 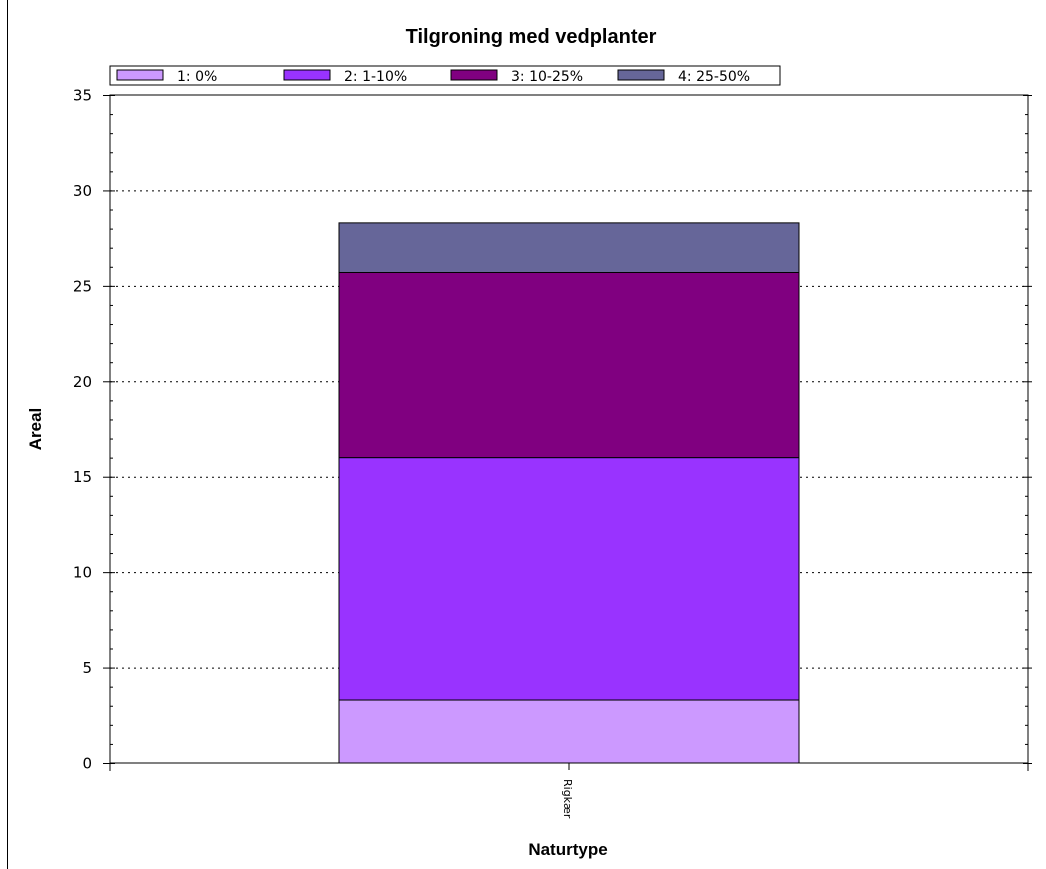 What do you see at coordinates (197, 77) in the screenshot?
I see `legend-label-series-1: 1: 0%` at bounding box center [197, 77].